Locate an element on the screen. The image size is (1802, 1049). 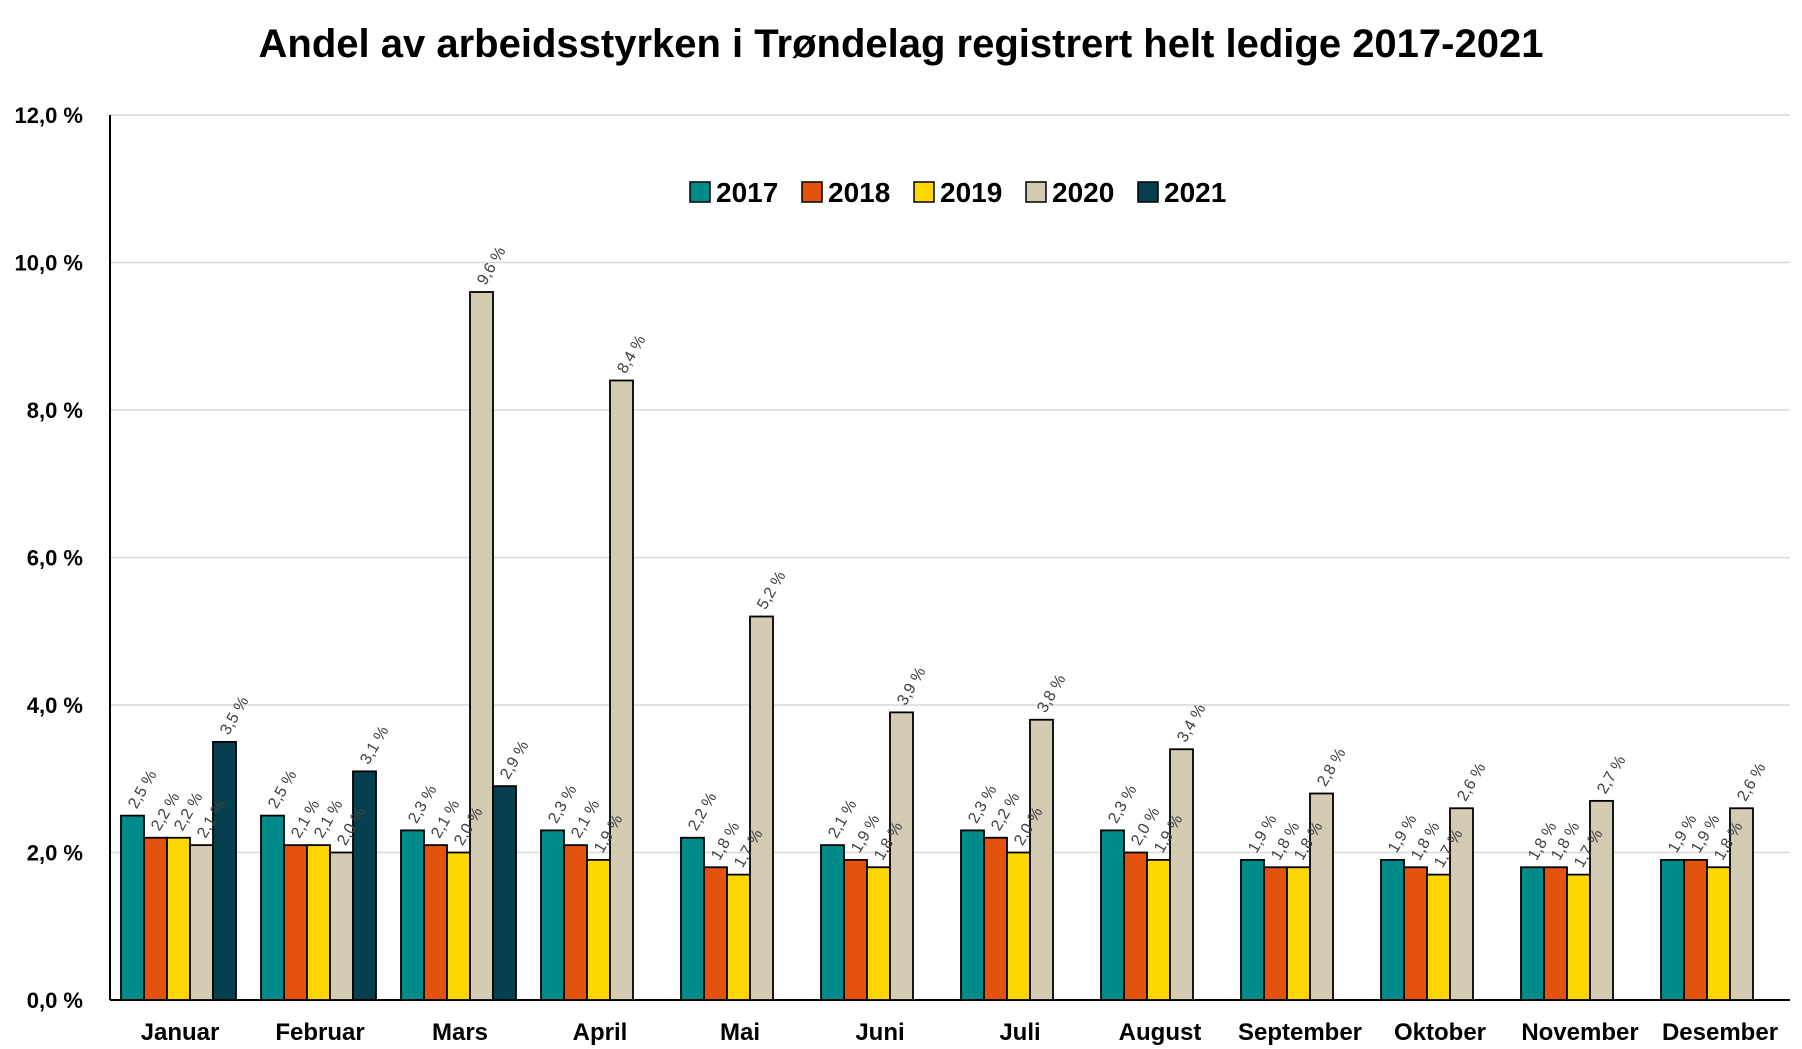
legend-label: 2021 is located at coordinates (1195, 192).